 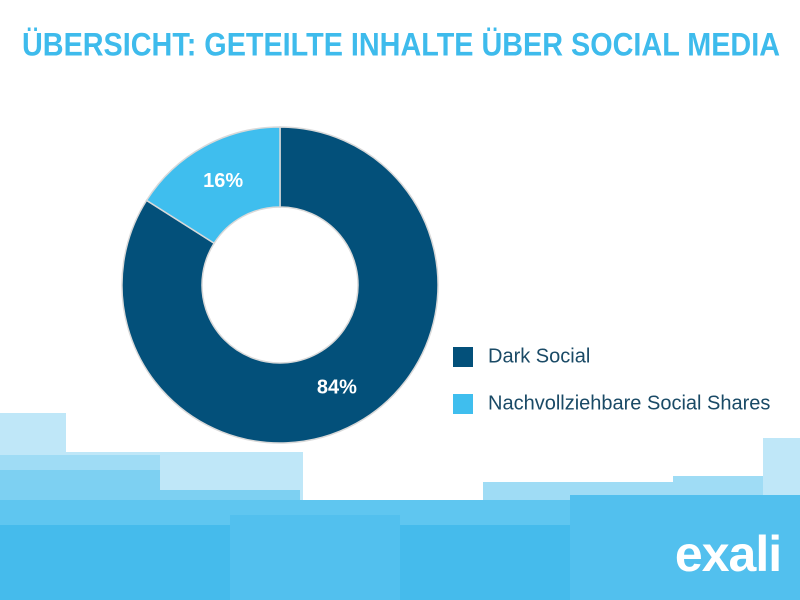 I want to click on donut-slice, so click(x=213, y=185).